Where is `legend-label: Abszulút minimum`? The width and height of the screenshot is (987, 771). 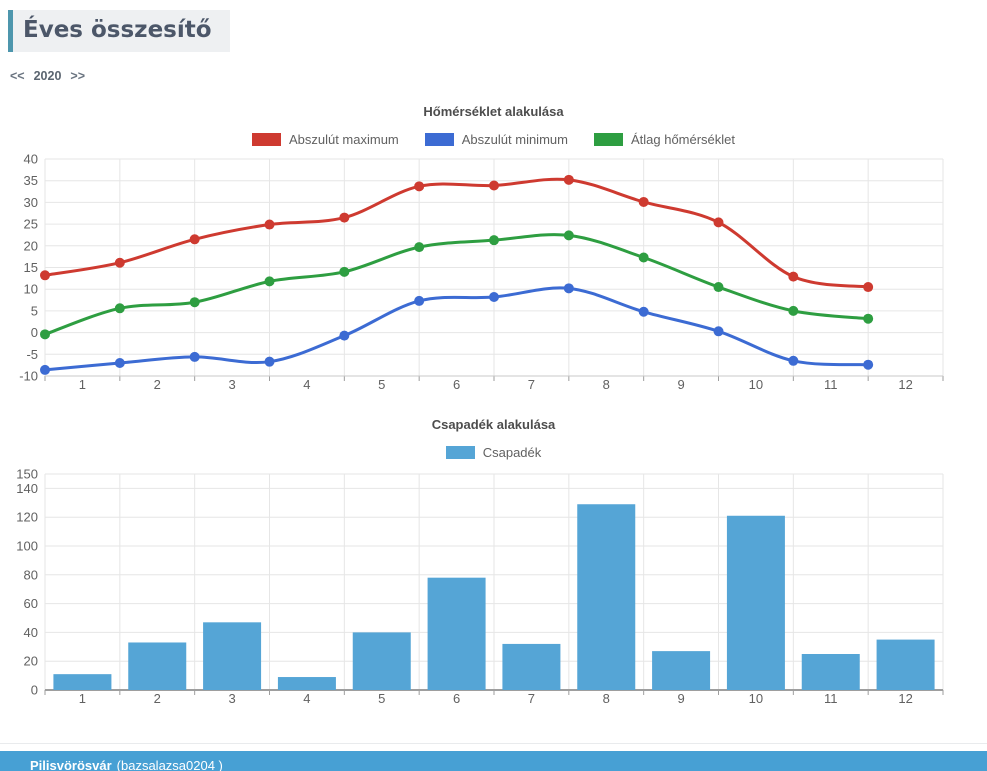
legend-label: Abszulút minimum is located at coordinates (514, 139).